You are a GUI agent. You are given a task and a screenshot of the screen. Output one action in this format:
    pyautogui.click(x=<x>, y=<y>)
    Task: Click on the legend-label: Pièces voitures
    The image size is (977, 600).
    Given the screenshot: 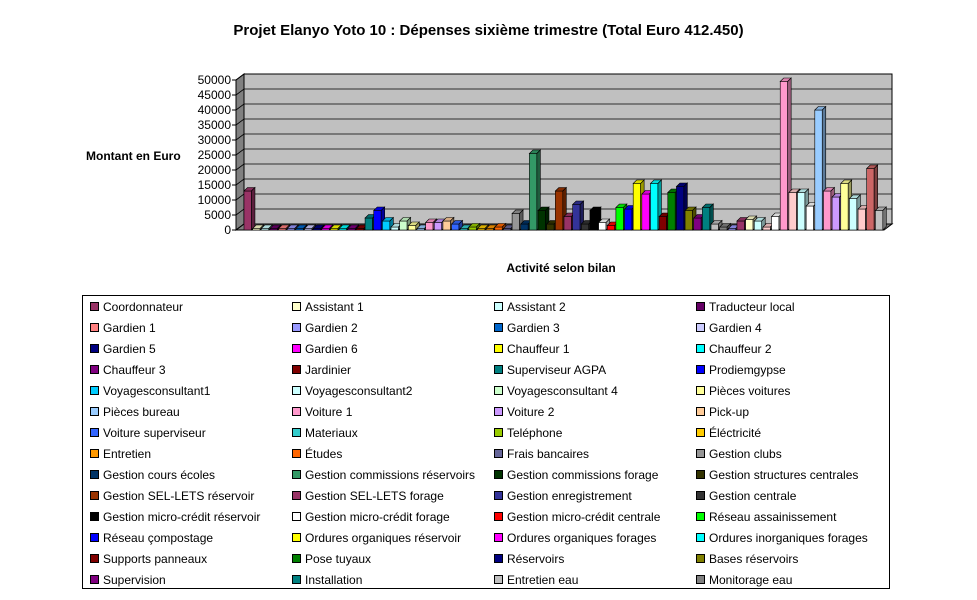 What is the action you would take?
    pyautogui.click(x=750, y=391)
    